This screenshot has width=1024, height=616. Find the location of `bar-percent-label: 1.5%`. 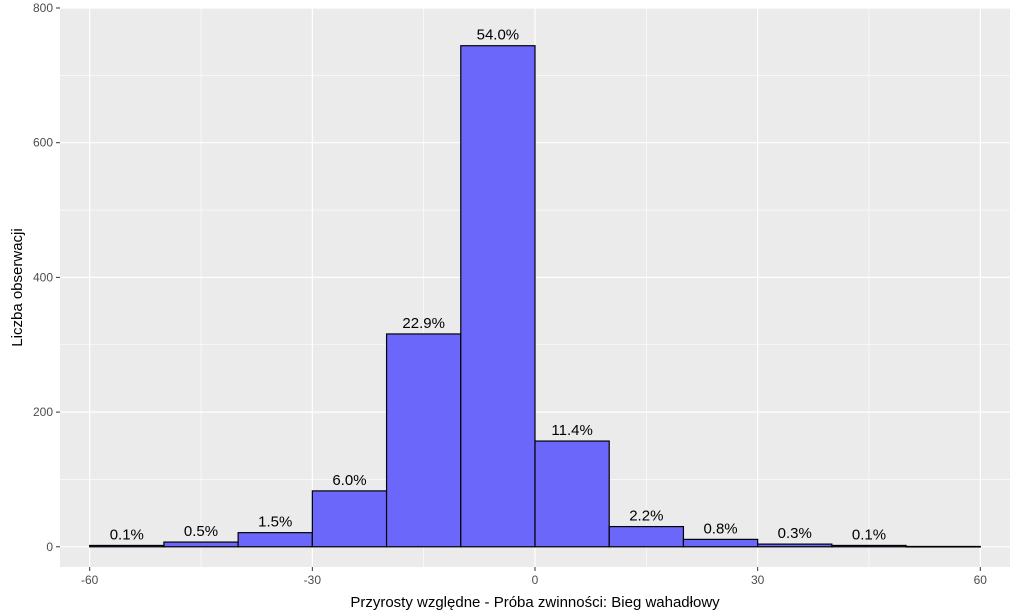

bar-percent-label: 1.5% is located at coordinates (275, 522).